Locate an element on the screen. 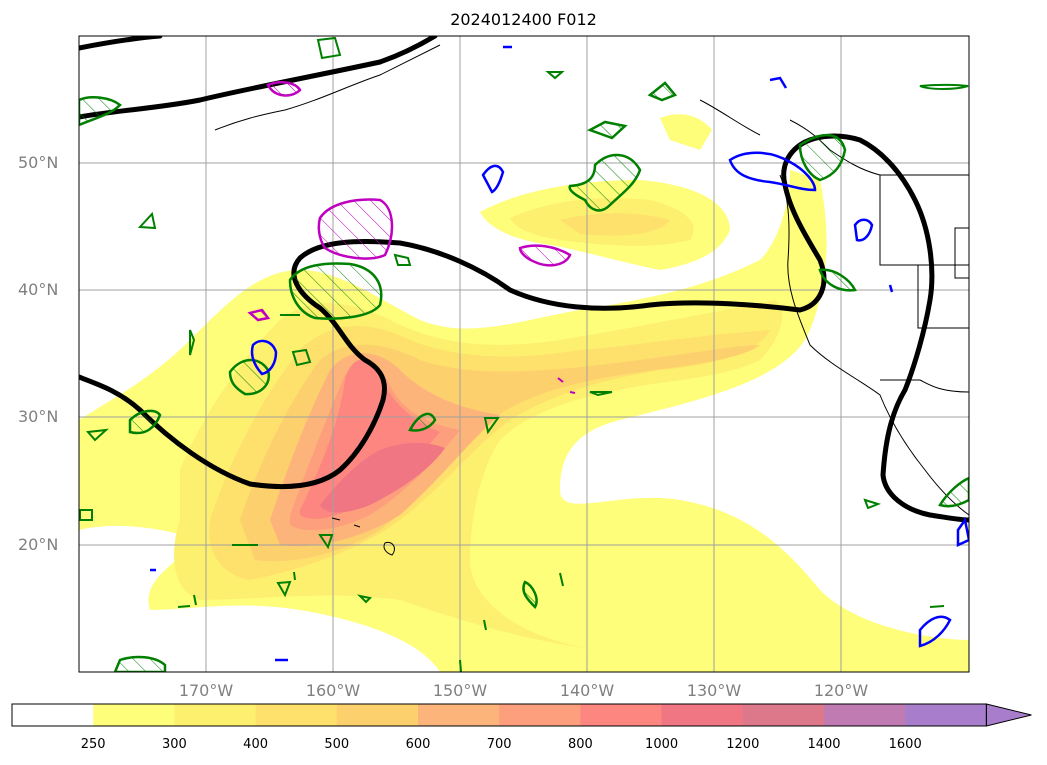 This screenshot has height=765, width=1047. lon-label-160w: 160°W is located at coordinates (333, 690).